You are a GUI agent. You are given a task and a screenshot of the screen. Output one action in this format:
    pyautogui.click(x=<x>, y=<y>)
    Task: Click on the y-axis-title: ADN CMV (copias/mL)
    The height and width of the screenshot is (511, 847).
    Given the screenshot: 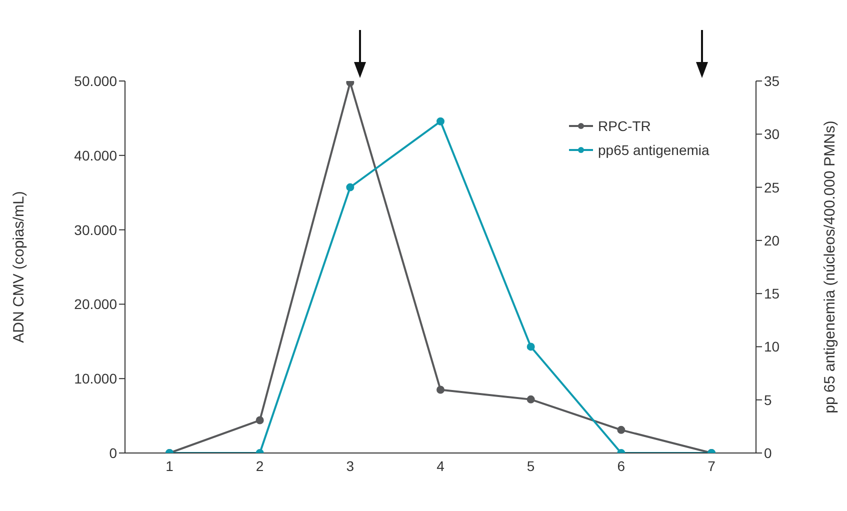 What is the action you would take?
    pyautogui.click(x=19, y=267)
    